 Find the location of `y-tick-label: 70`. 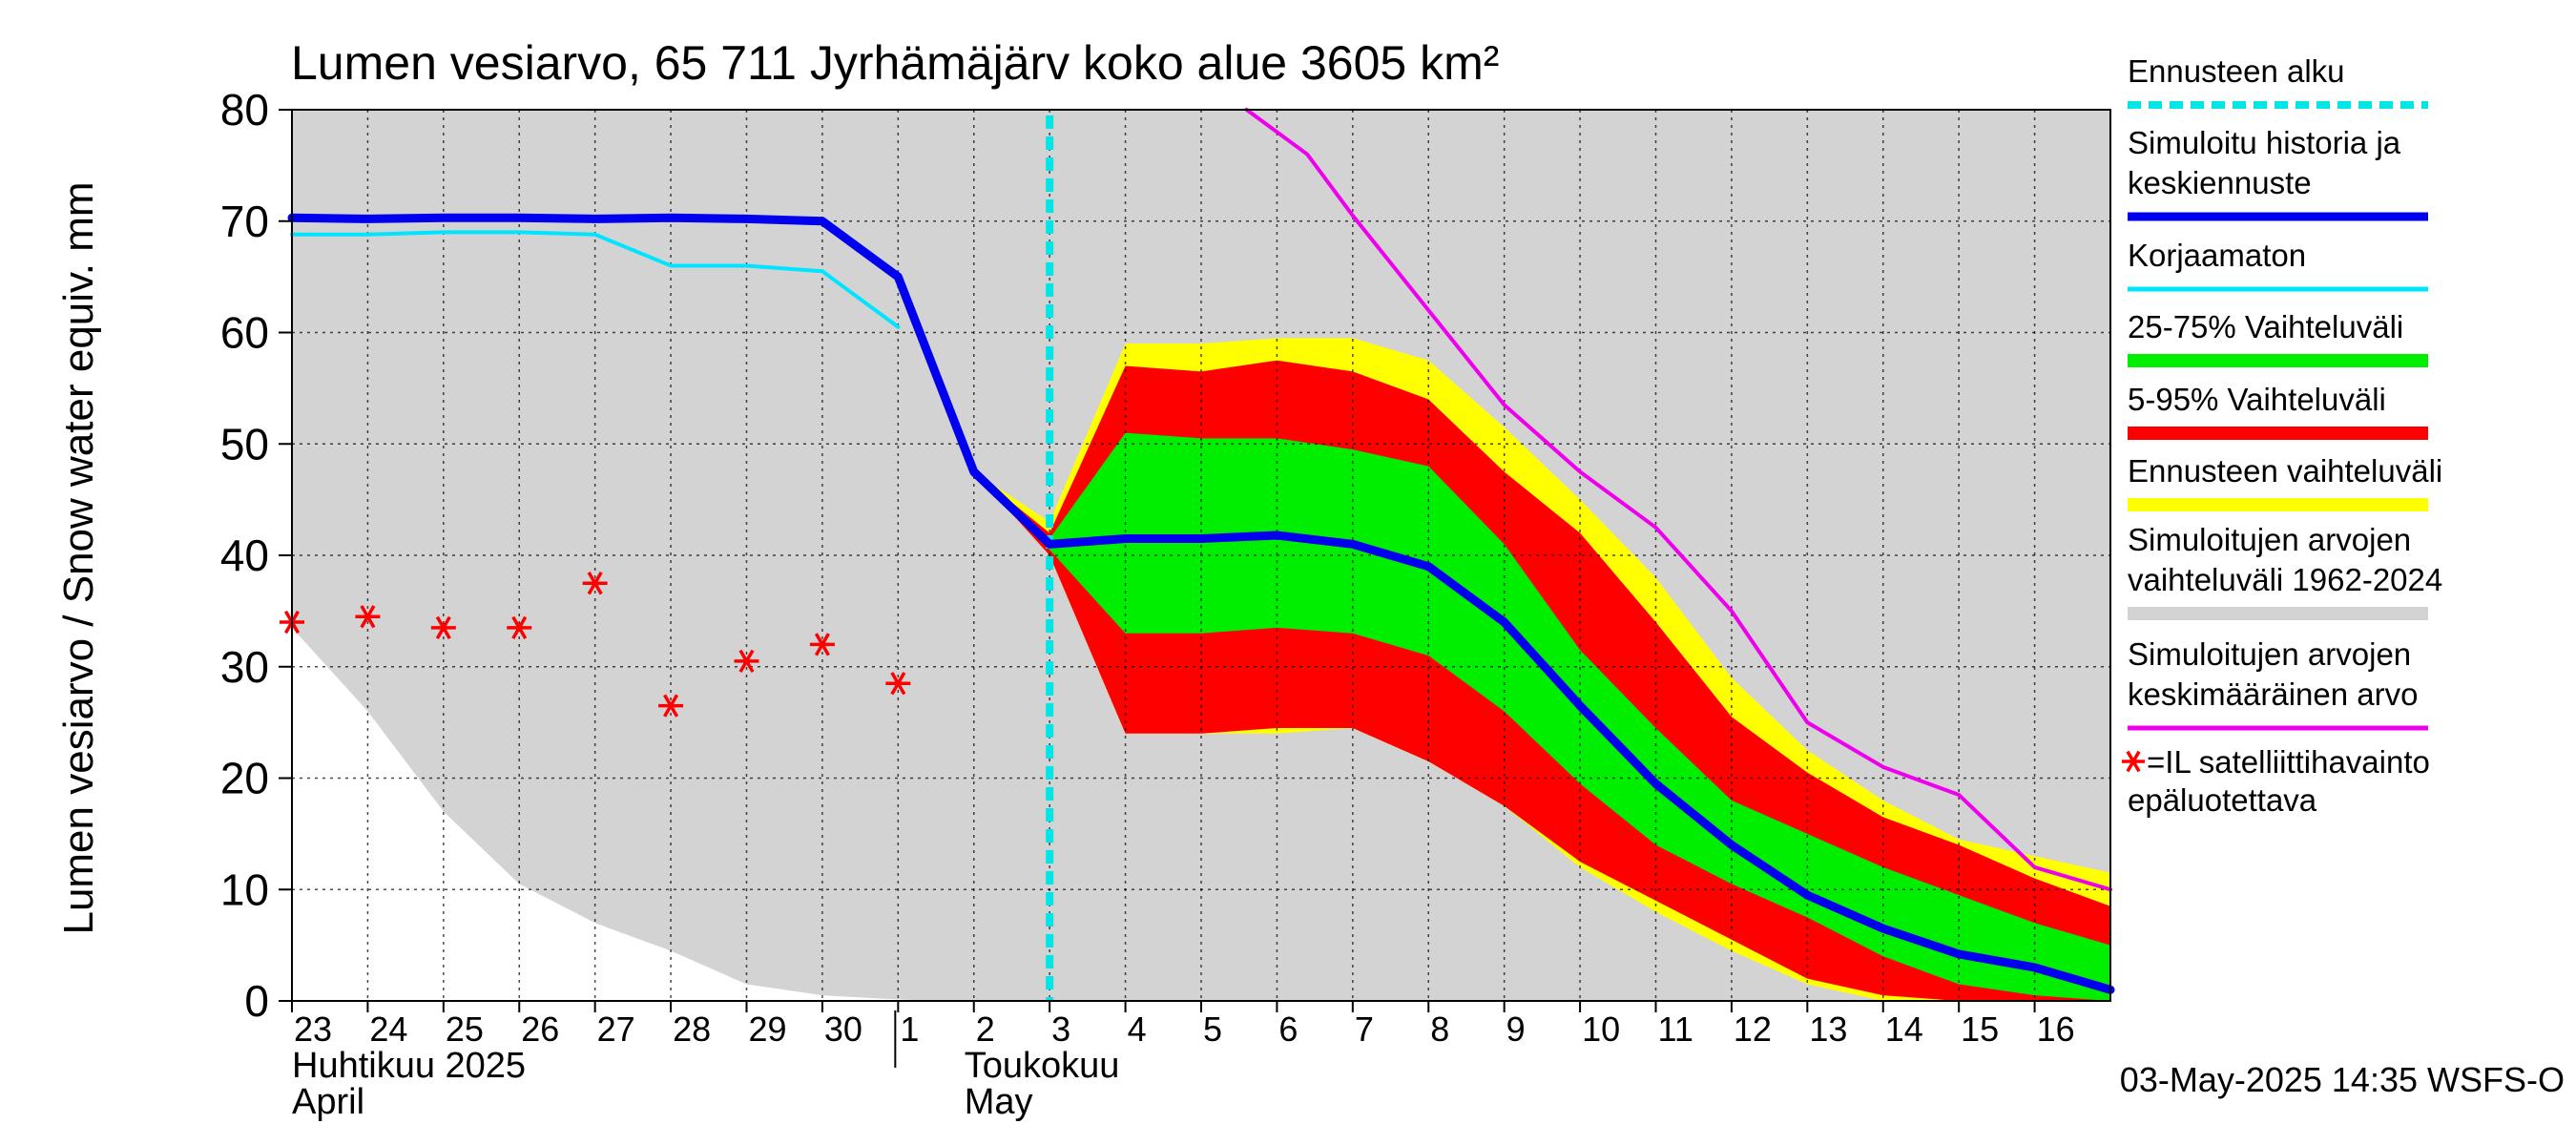

y-tick-label: 70 is located at coordinates (244, 221).